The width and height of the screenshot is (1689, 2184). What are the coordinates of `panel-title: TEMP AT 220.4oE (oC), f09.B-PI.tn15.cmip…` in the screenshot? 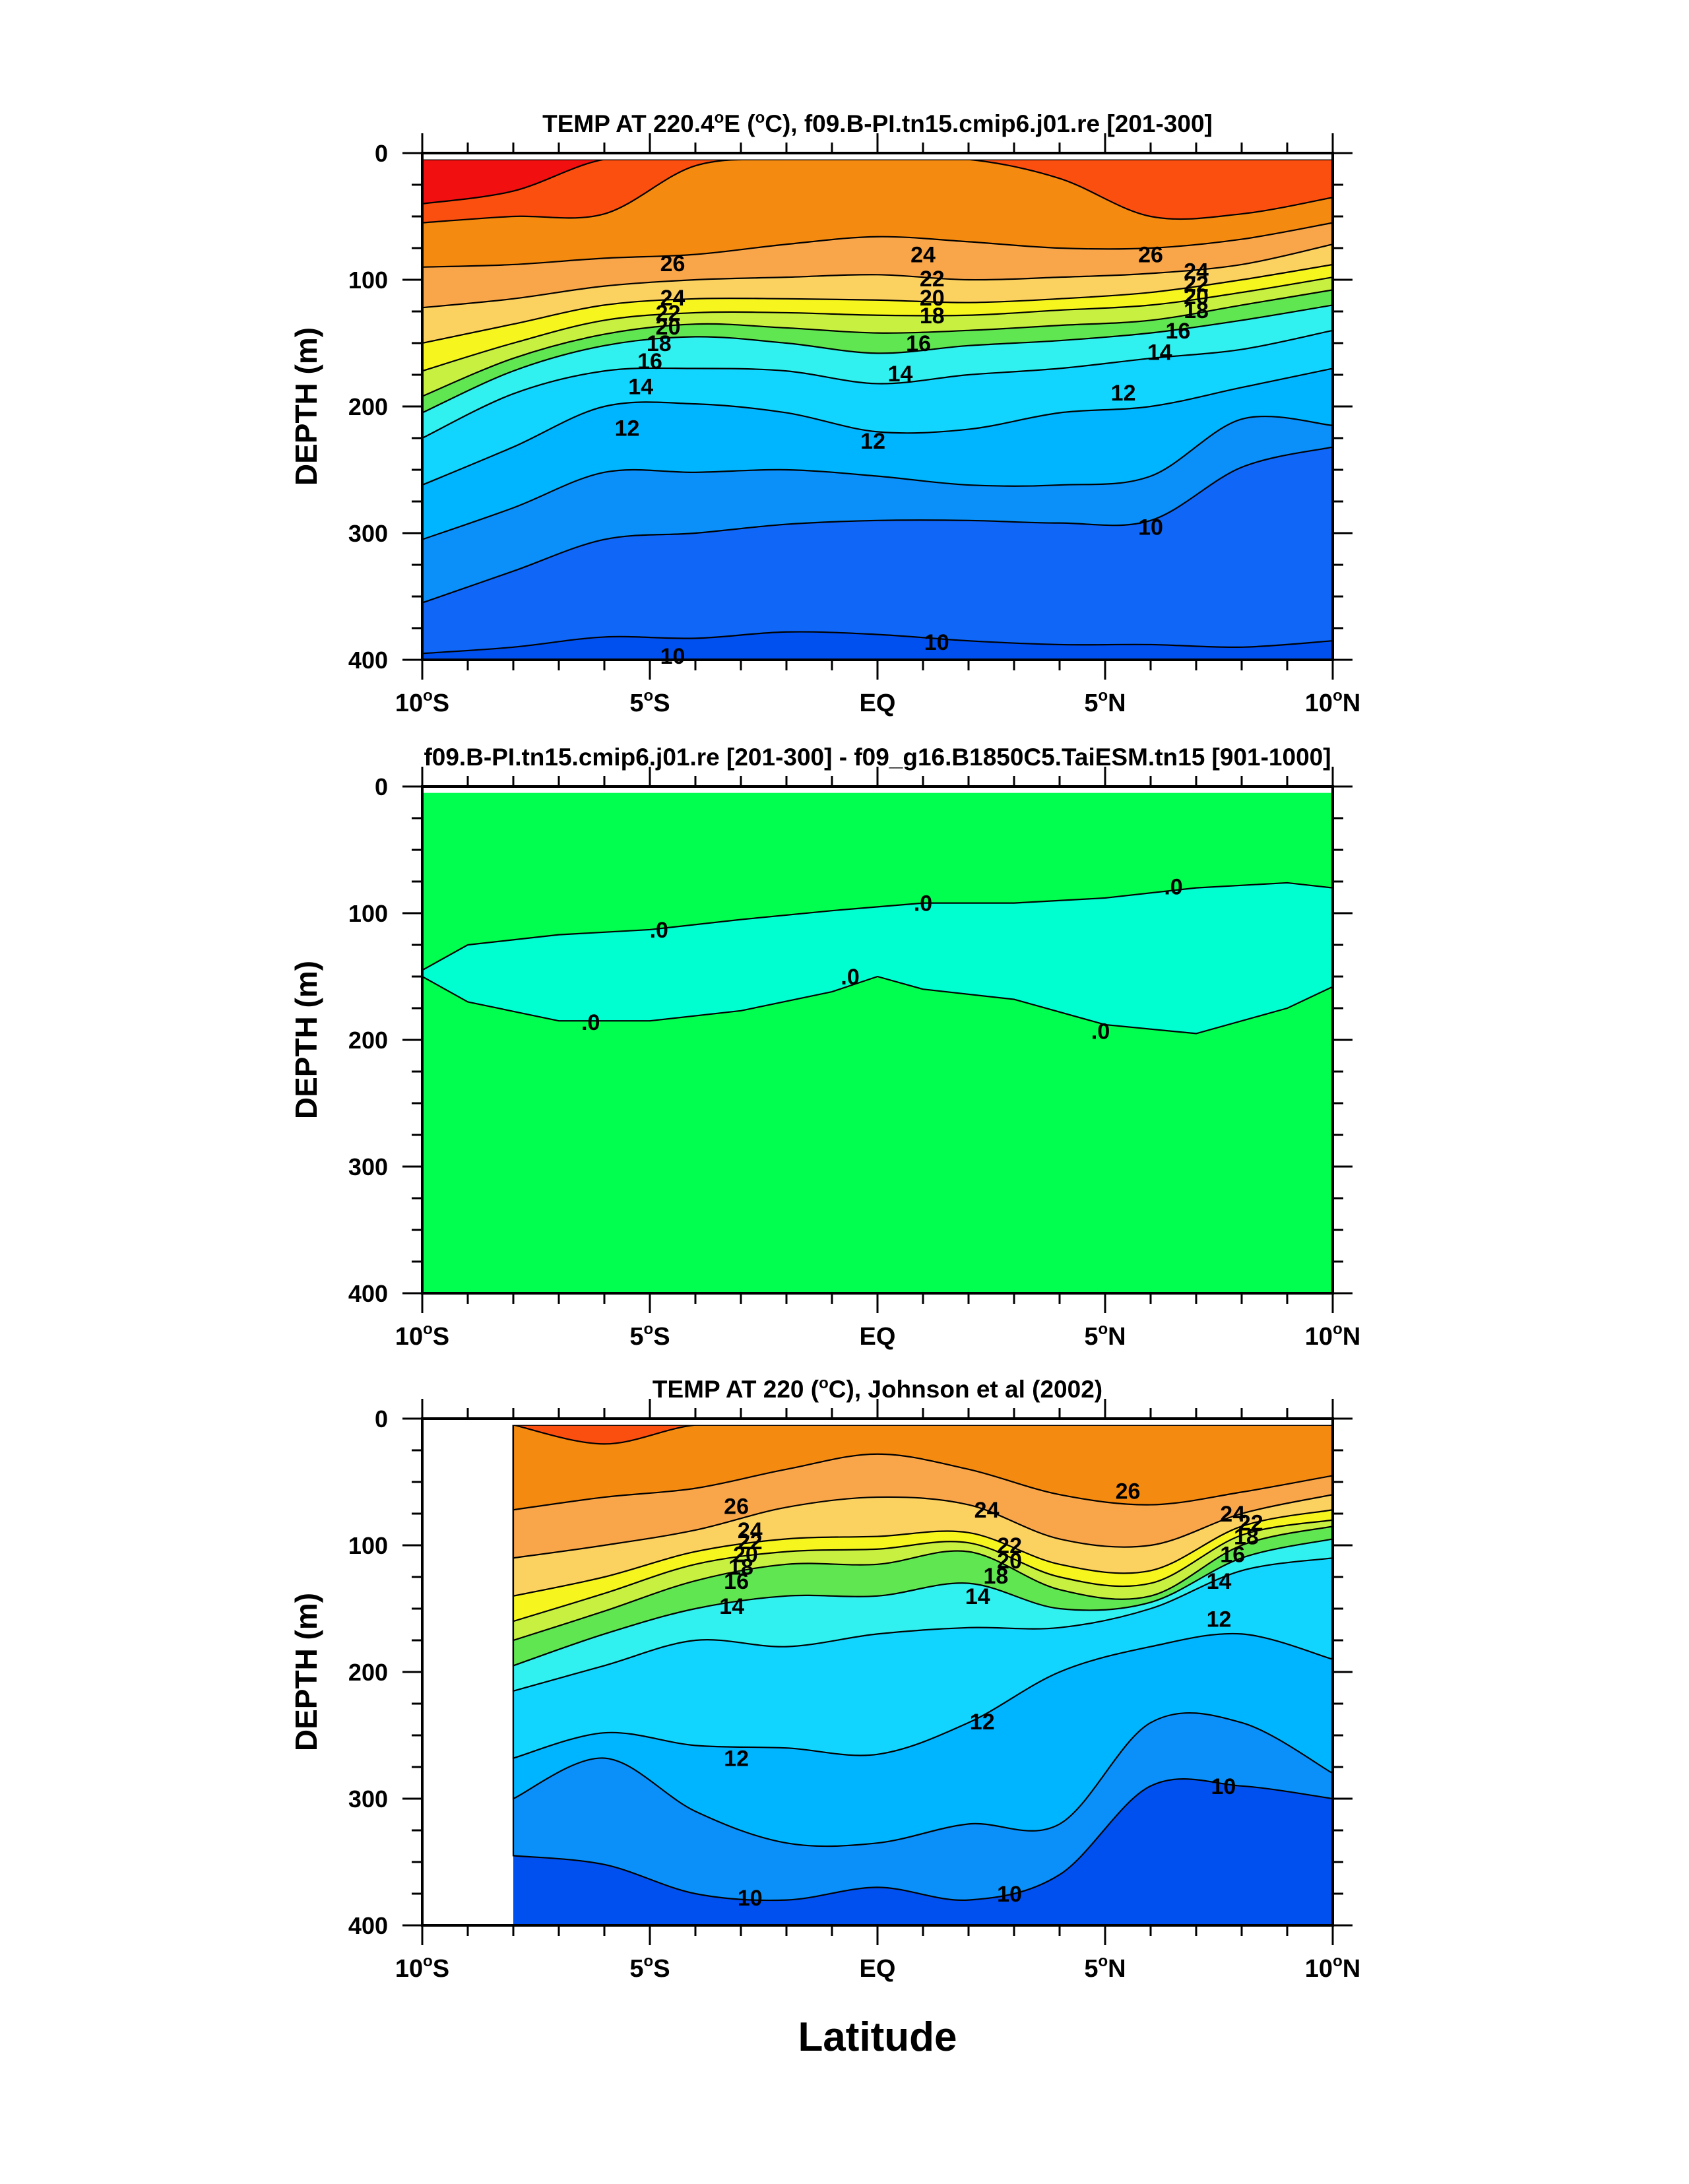 It's located at (877, 123).